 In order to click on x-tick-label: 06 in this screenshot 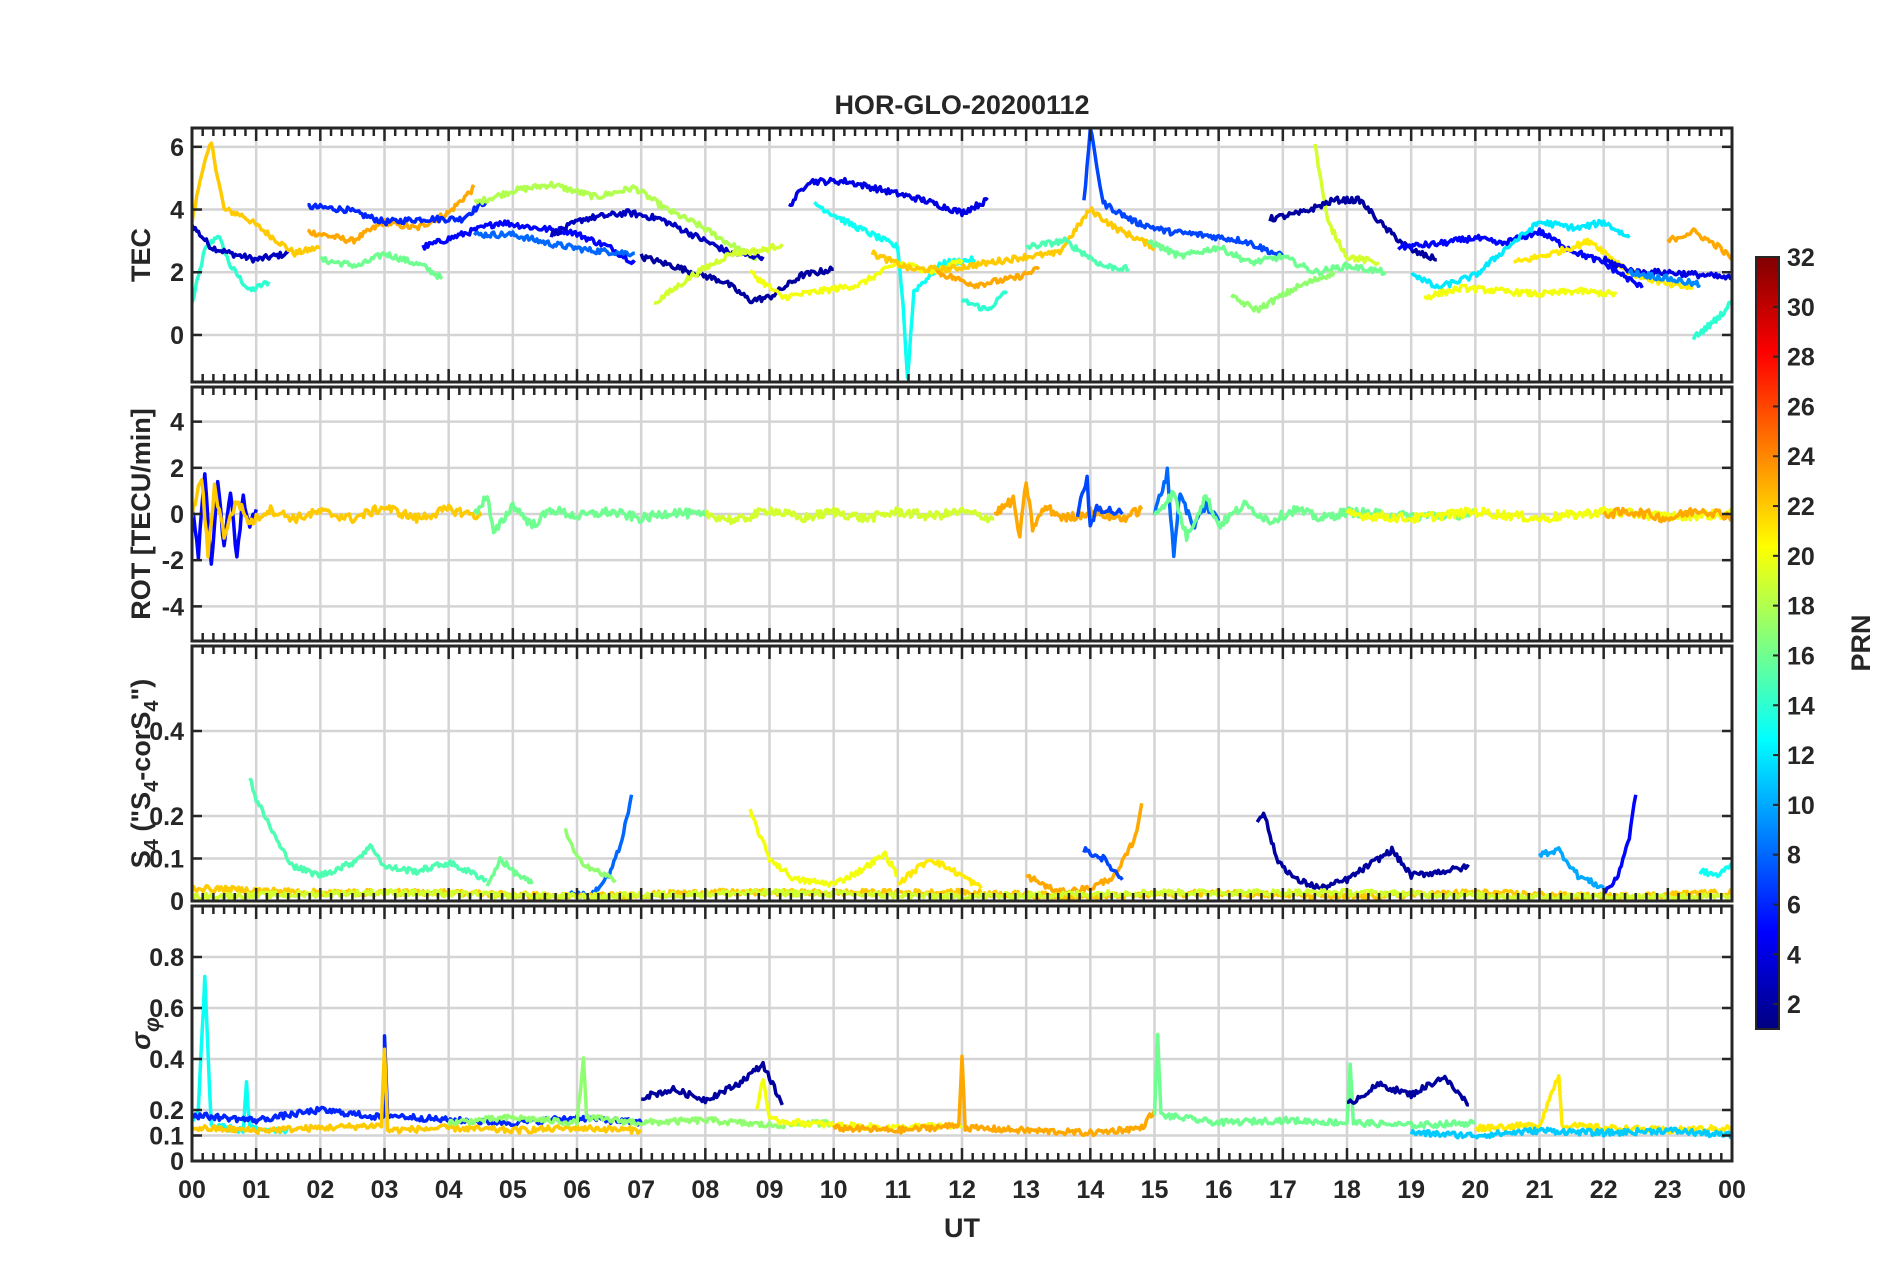, I will do `click(577, 1190)`.